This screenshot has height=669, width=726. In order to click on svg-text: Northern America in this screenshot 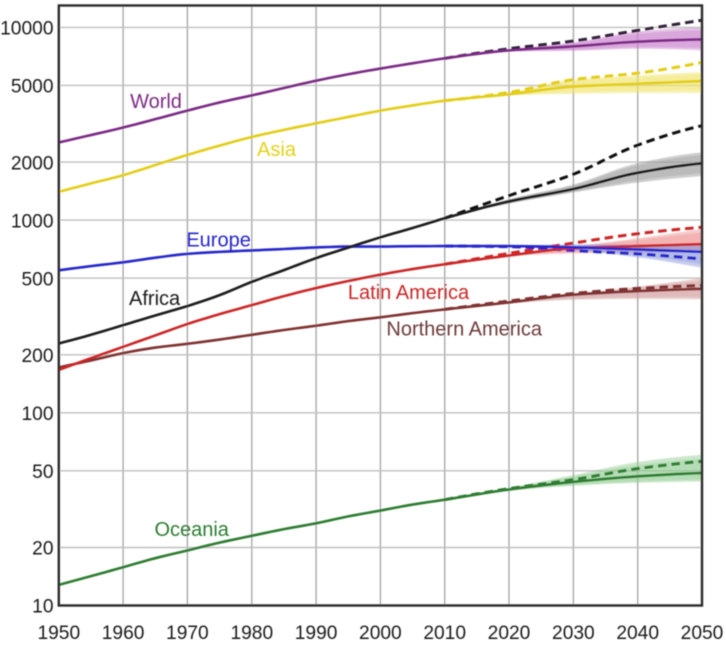, I will do `click(464, 329)`.